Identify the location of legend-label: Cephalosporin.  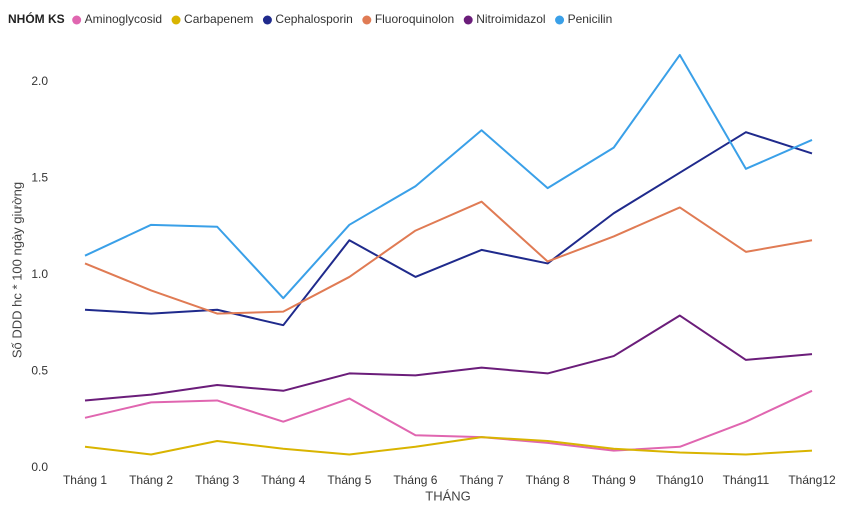
(313, 19).